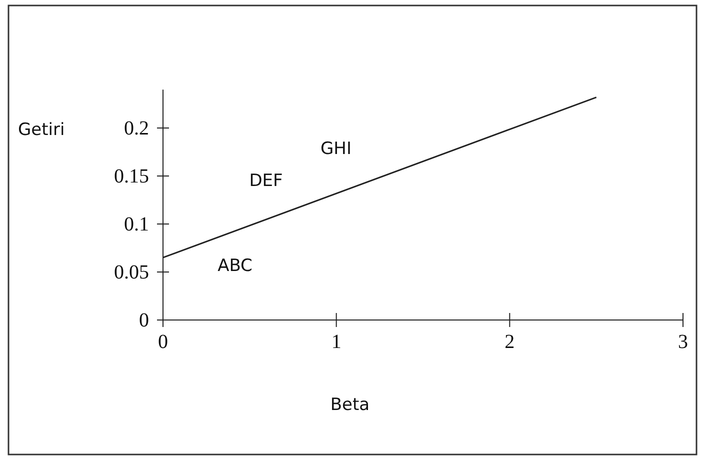 The height and width of the screenshot is (459, 702). What do you see at coordinates (136, 224) in the screenshot?
I see `y-tick-label: 0.1` at bounding box center [136, 224].